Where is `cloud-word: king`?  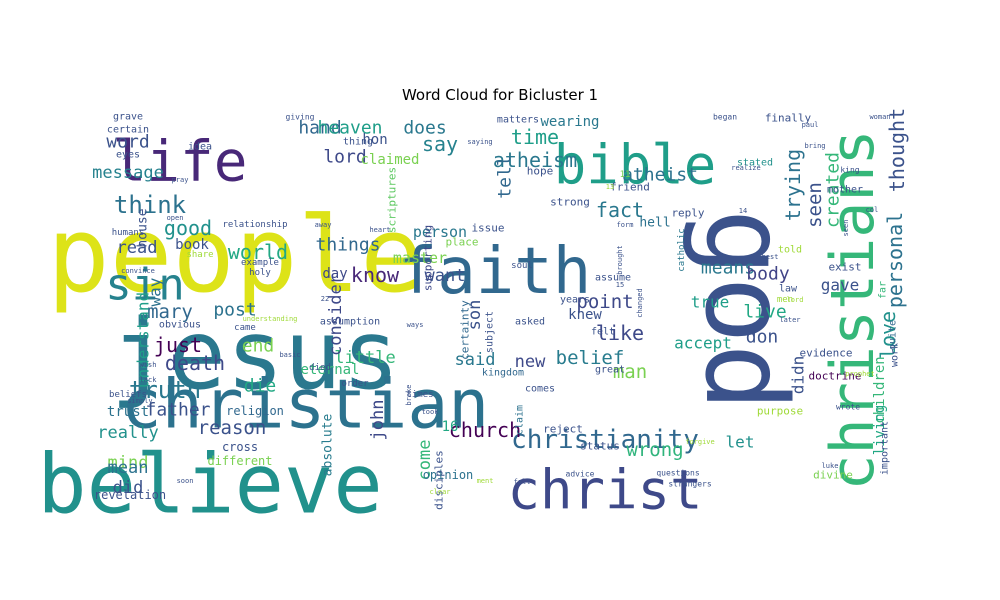 cloud-word: king is located at coordinates (849, 170).